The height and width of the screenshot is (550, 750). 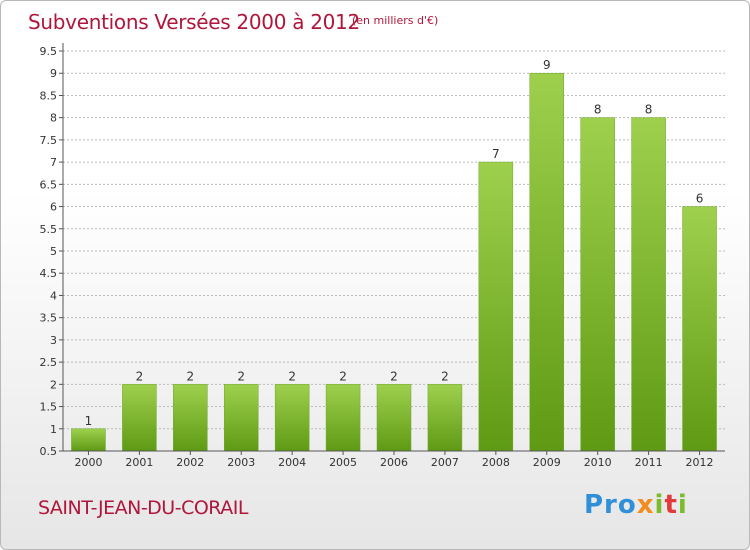 I want to click on bar-2010, so click(x=597, y=284).